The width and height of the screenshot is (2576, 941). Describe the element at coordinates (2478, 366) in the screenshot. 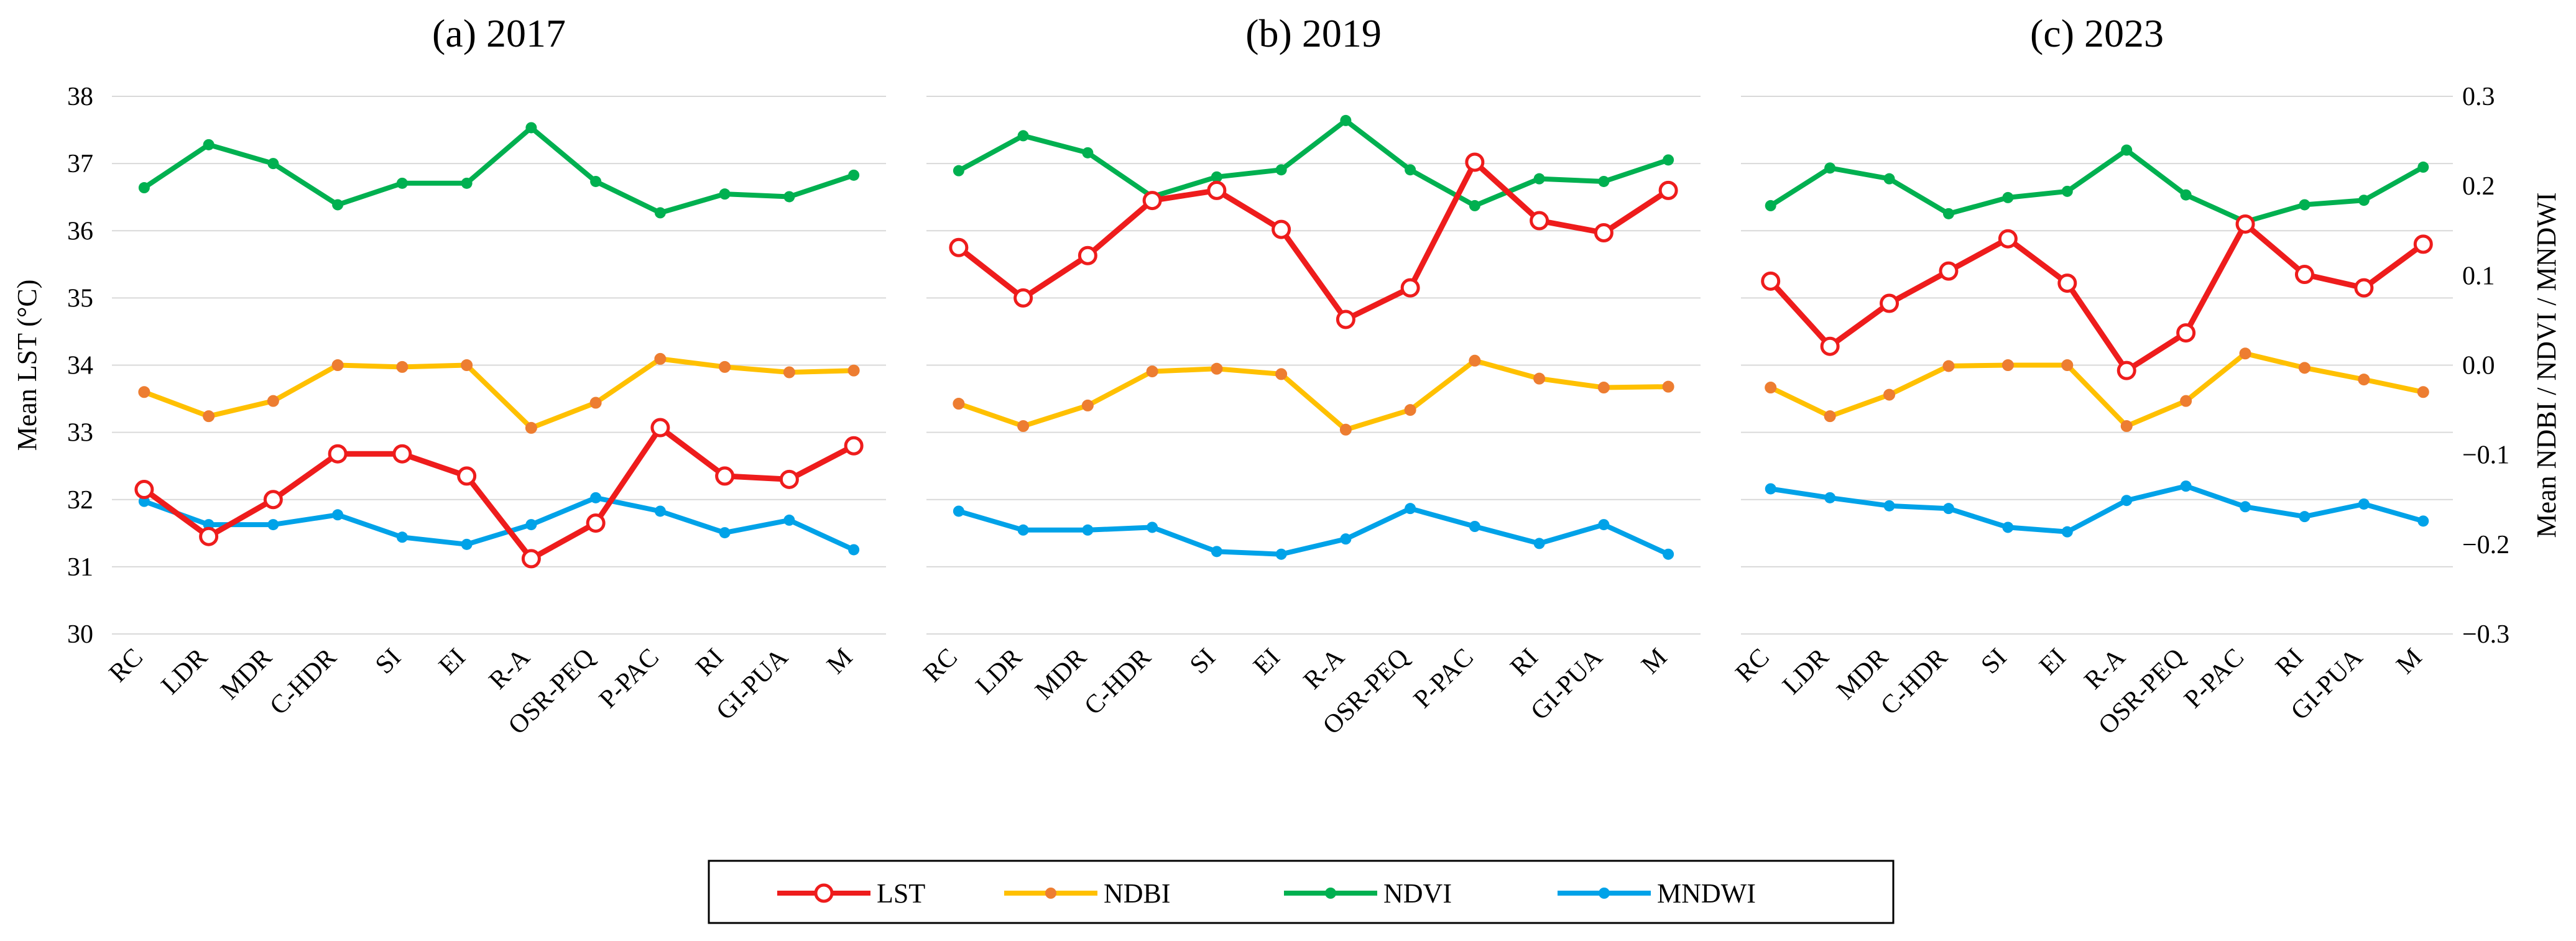

I see `right-tick-label: 0.0` at that location.